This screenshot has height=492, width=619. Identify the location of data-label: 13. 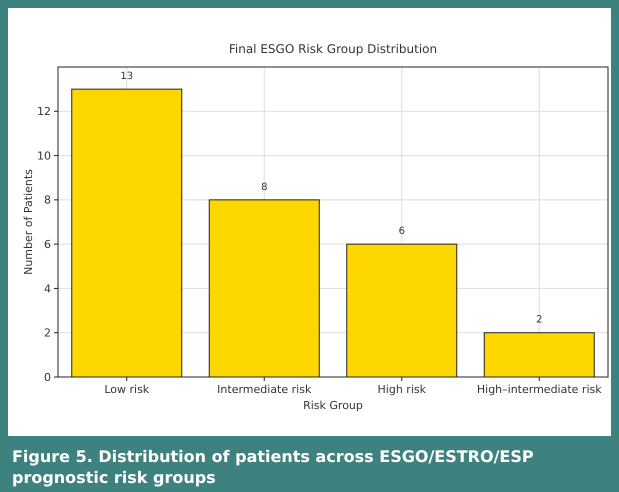
(127, 76).